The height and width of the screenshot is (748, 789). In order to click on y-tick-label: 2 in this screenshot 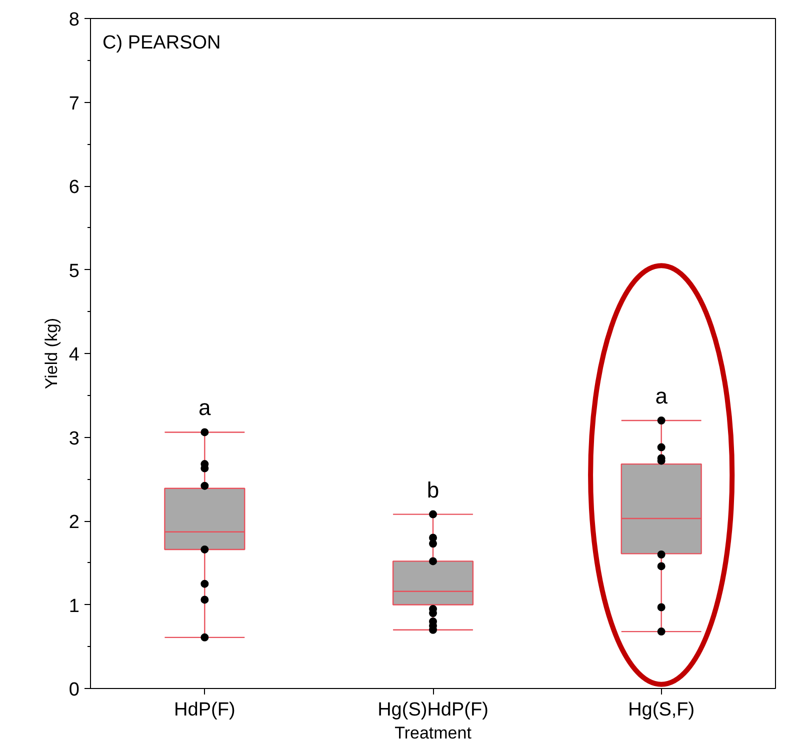, I will do `click(74, 522)`.